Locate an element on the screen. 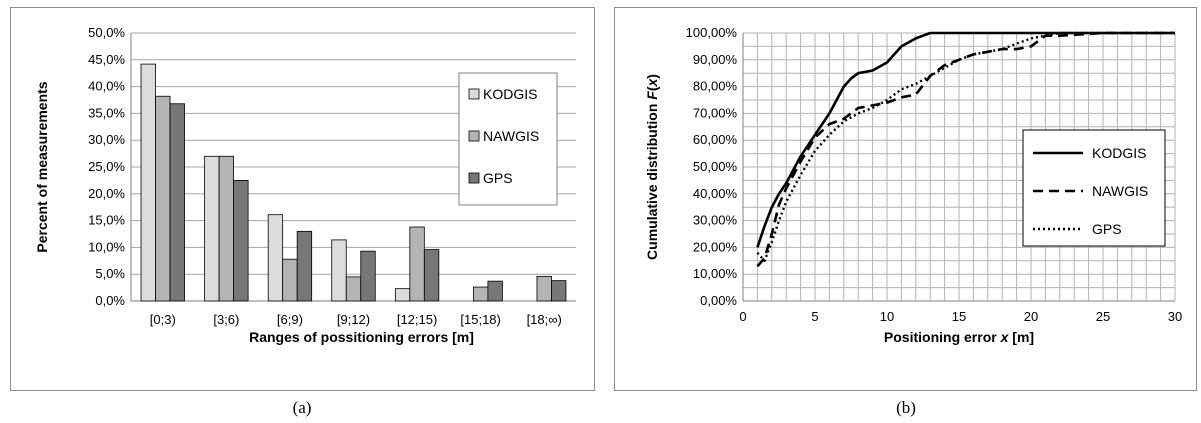  y-tick-label: 10,00% is located at coordinates (715, 273).